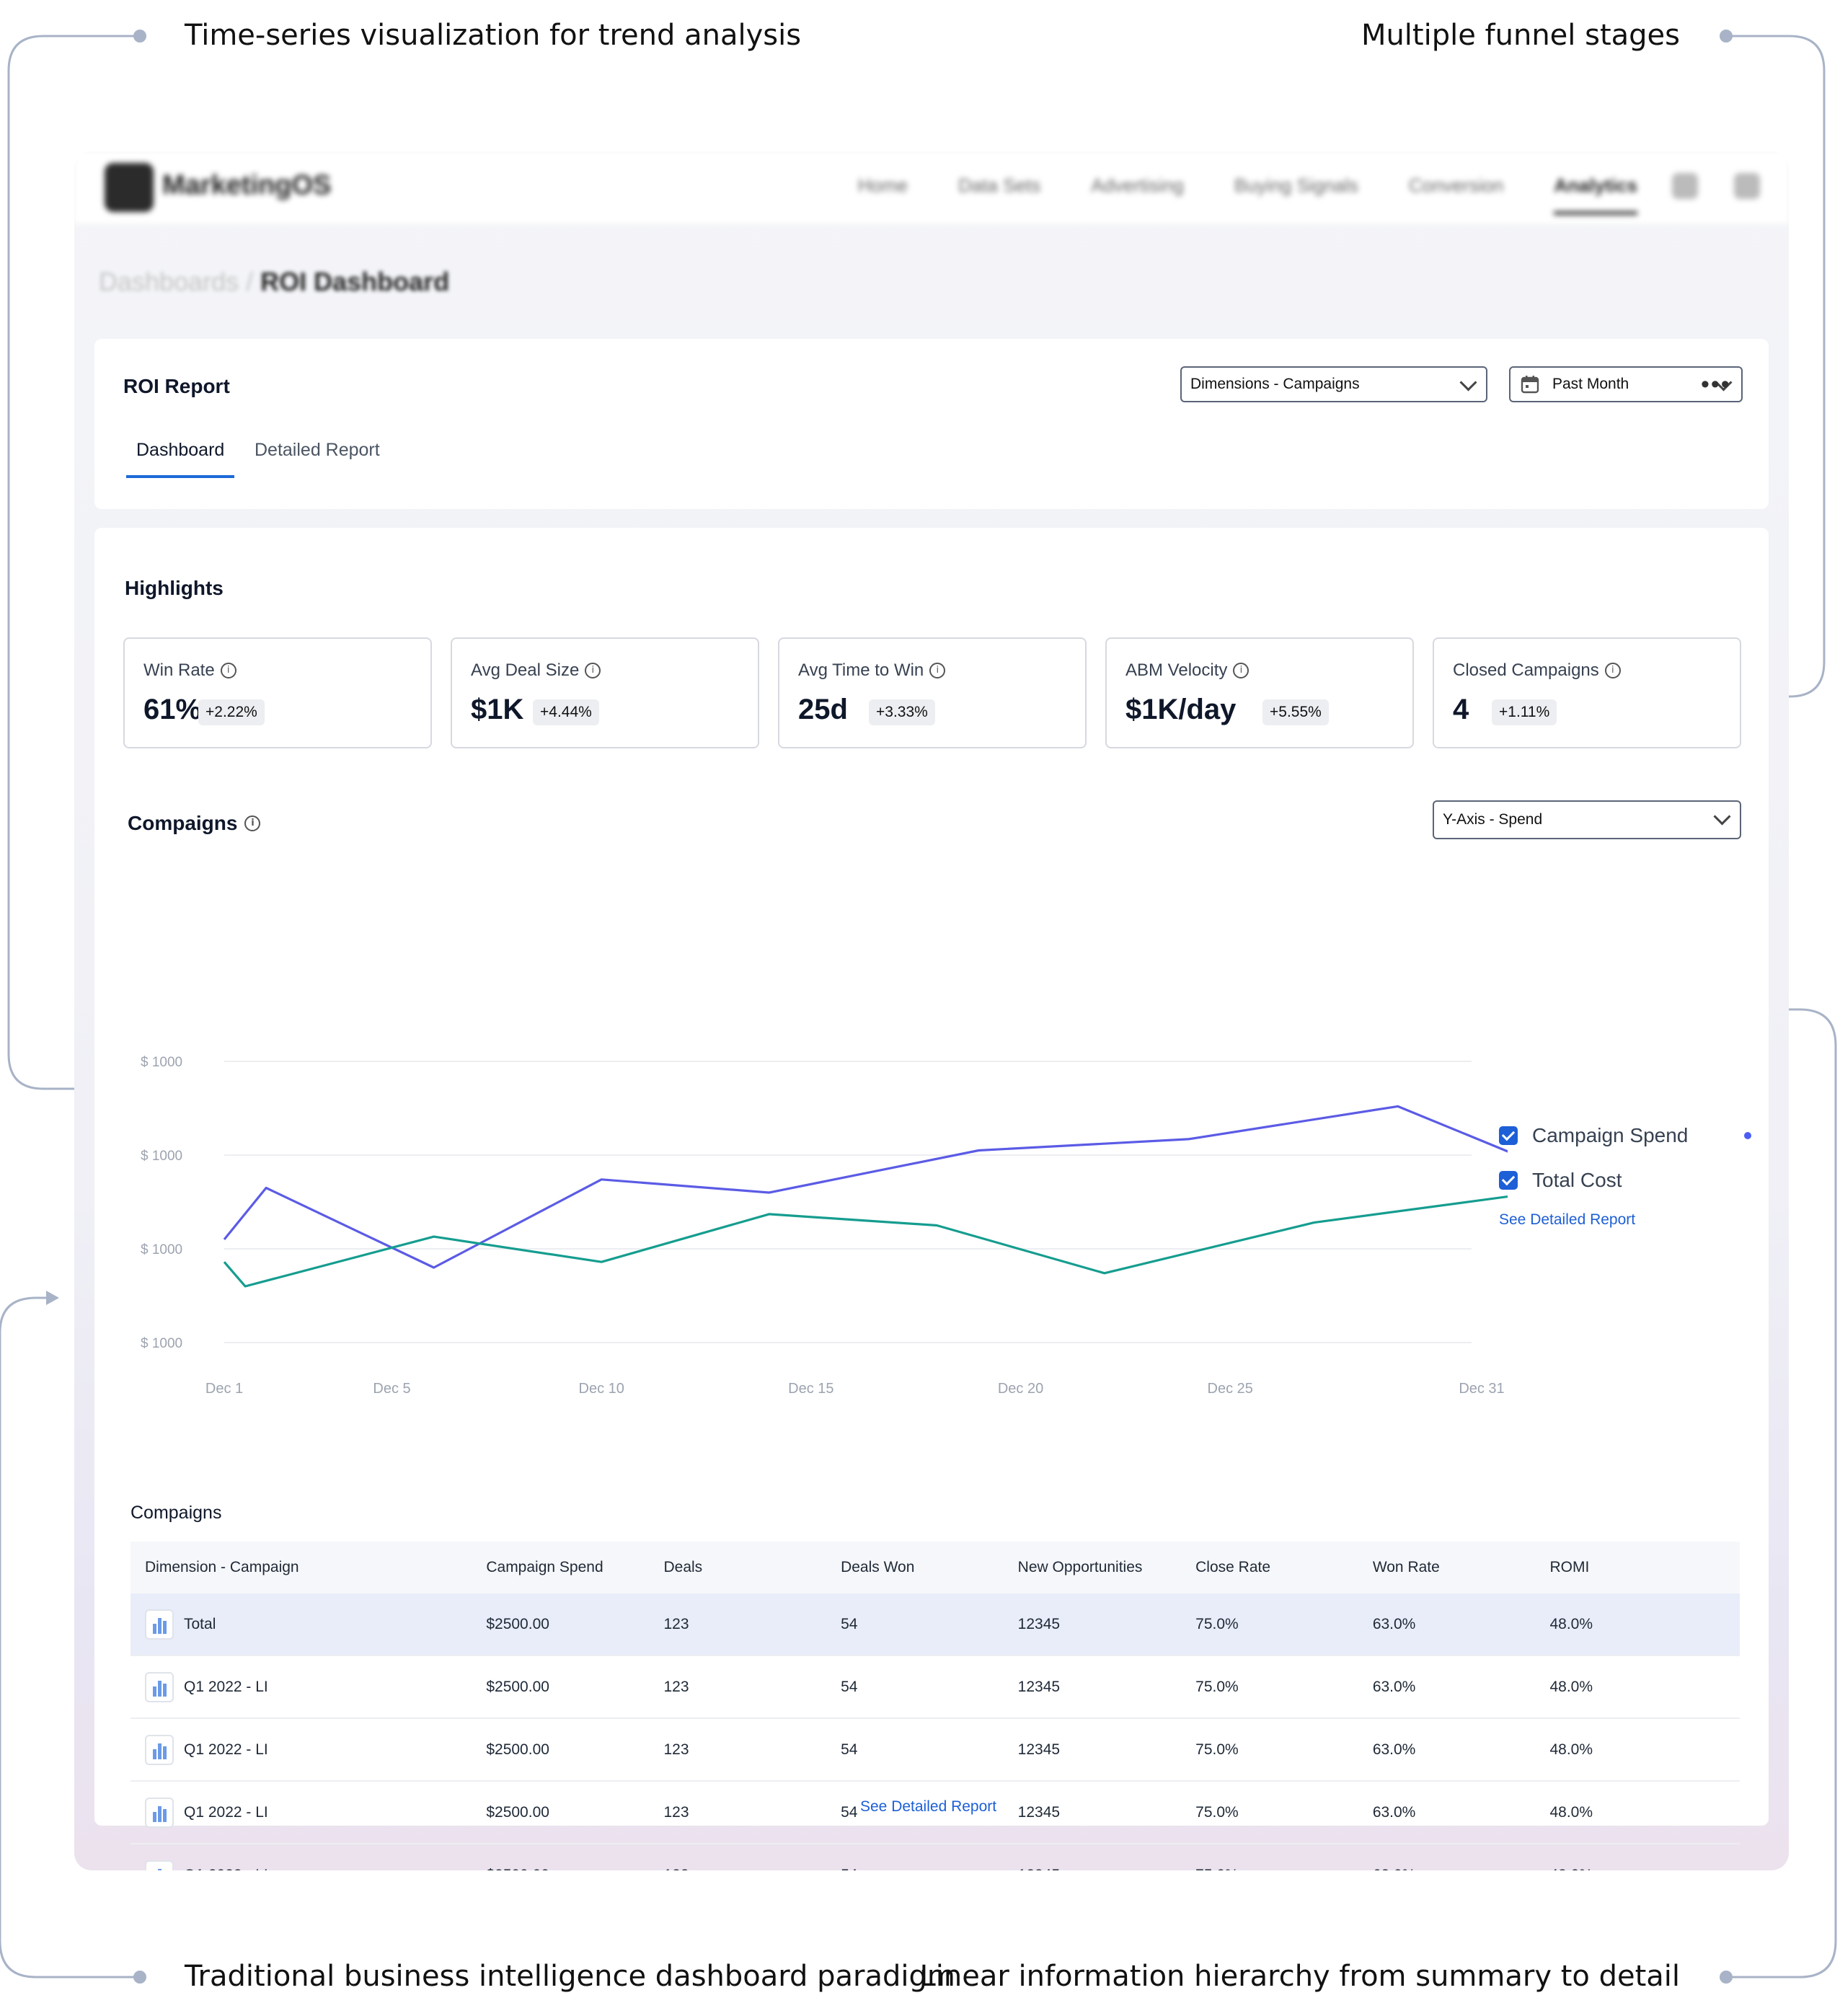  What do you see at coordinates (1626, 384) in the screenshot?
I see `period-select: Past Month` at bounding box center [1626, 384].